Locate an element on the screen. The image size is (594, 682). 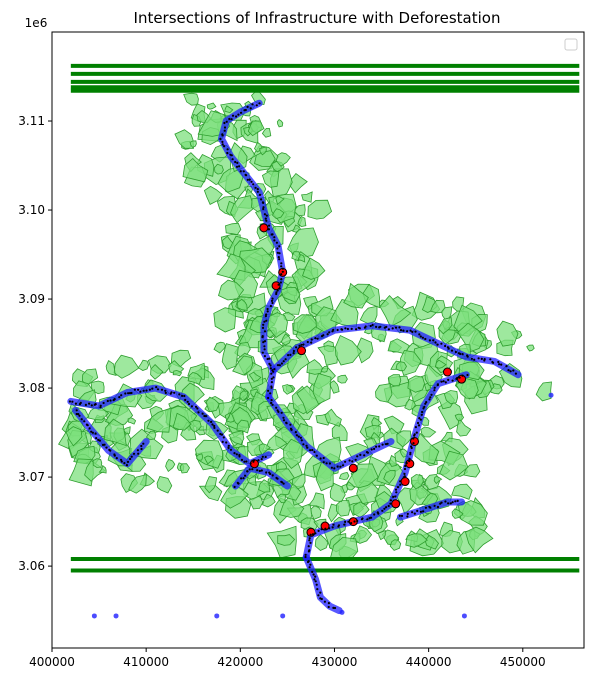
legend-box is located at coordinates (571, 44).